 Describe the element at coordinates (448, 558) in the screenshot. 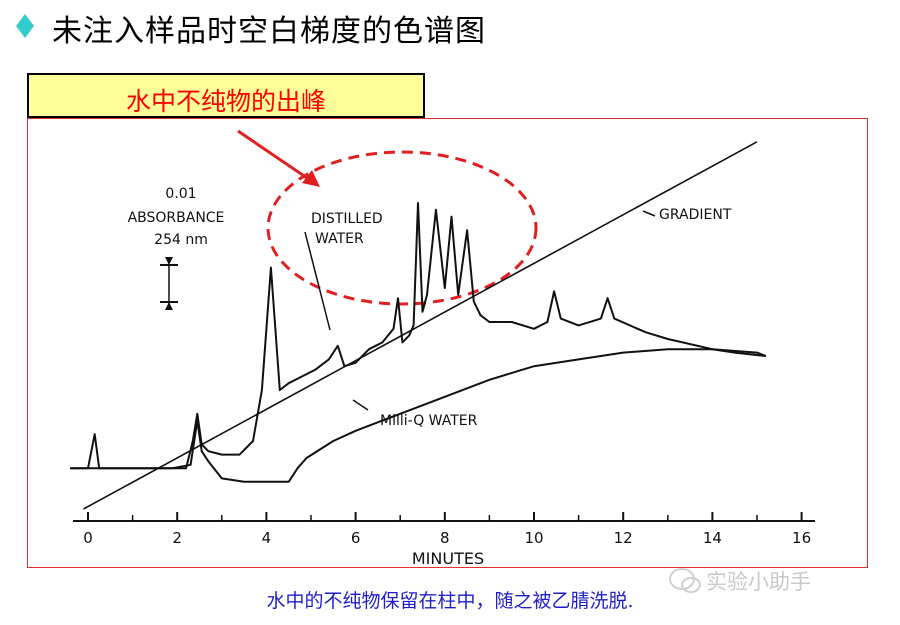

I see `x-axis-label: MINUTES` at that location.